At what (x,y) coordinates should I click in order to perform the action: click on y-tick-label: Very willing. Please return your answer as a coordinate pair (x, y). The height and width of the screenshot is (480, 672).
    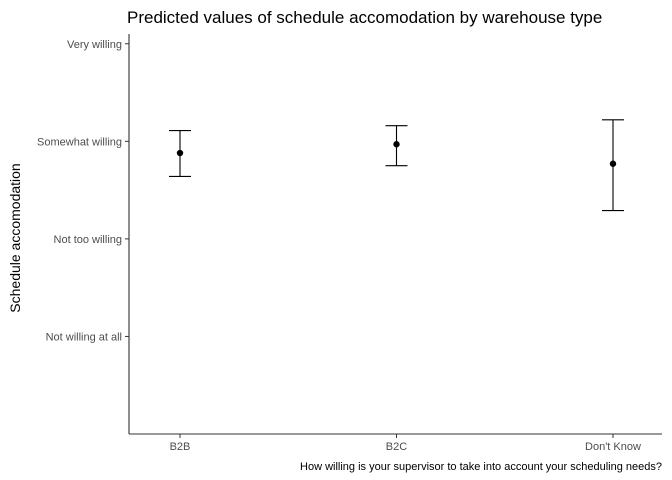
    Looking at the image, I should click on (94, 45).